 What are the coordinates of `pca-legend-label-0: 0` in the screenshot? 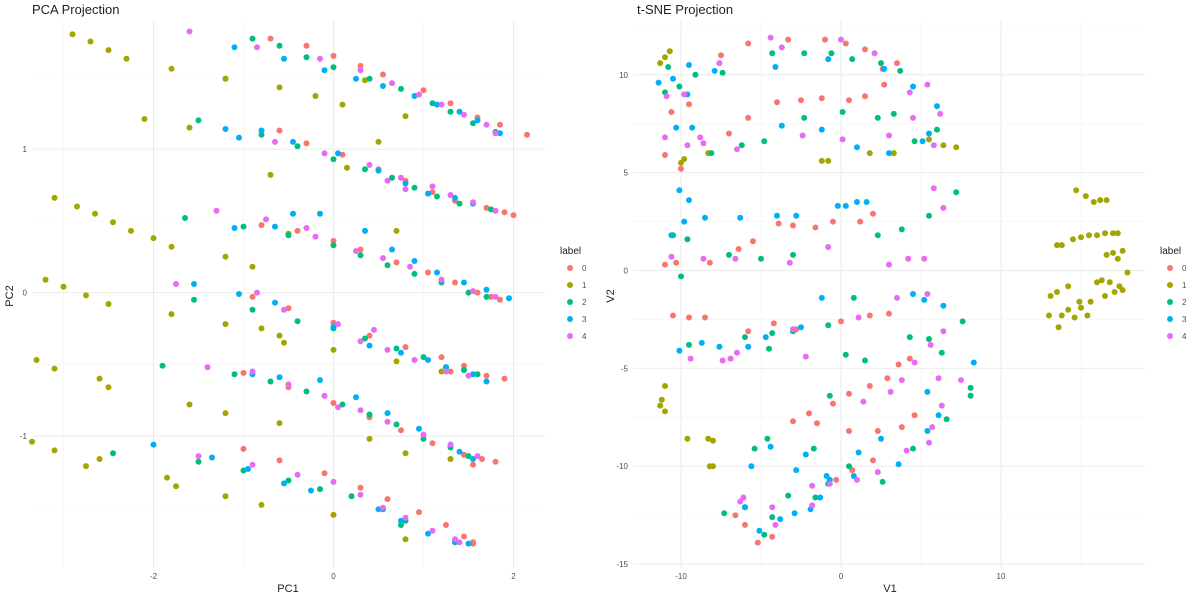 It's located at (584, 268).